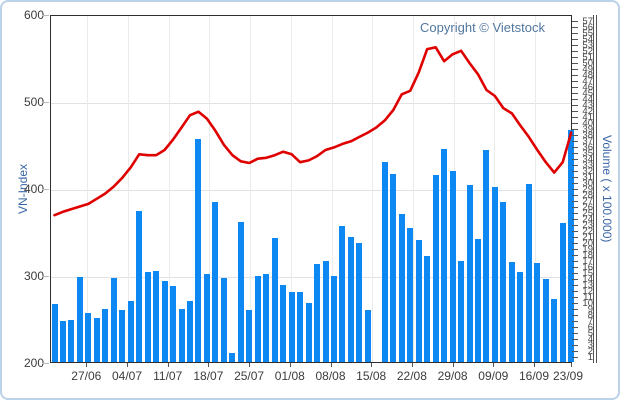 The height and width of the screenshot is (400, 620). What do you see at coordinates (607, 189) in the screenshot?
I see `right-axis-title: Volume ( x 100.000)` at bounding box center [607, 189].